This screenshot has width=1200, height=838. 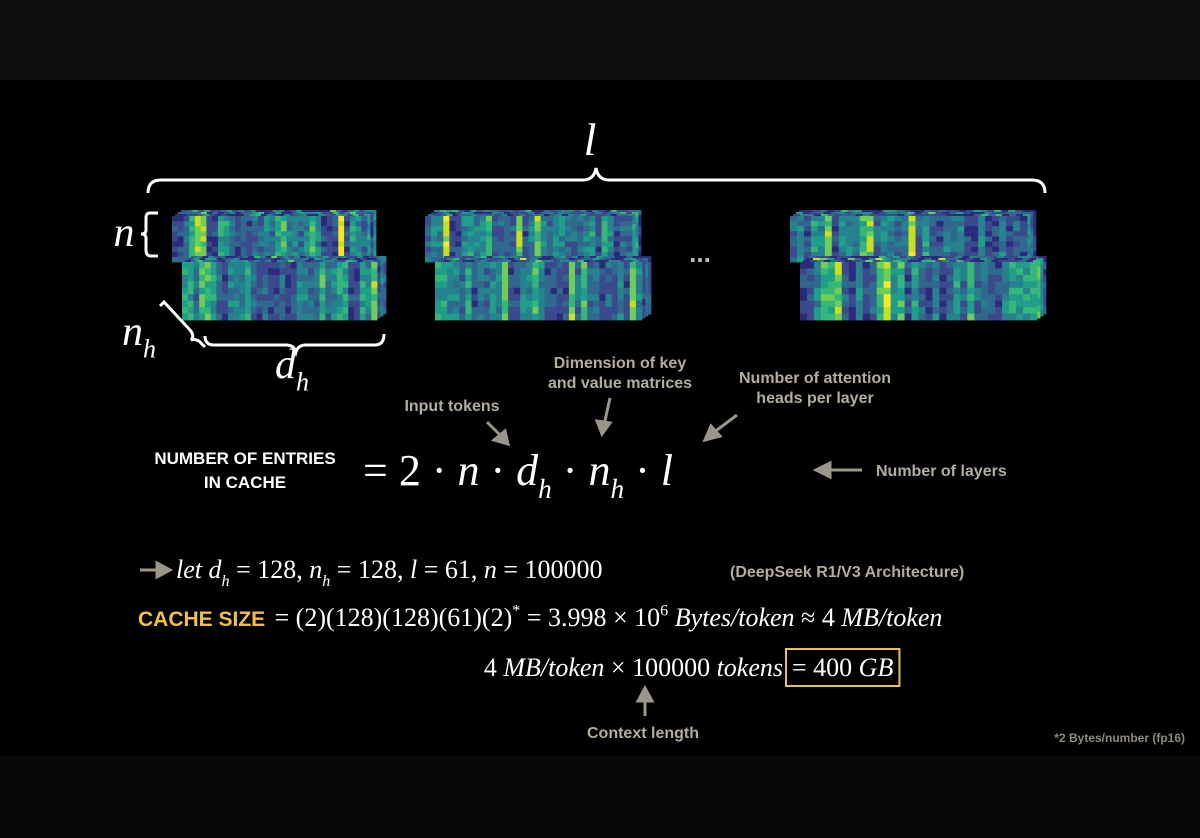 I want to click on top-band, so click(x=600, y=40).